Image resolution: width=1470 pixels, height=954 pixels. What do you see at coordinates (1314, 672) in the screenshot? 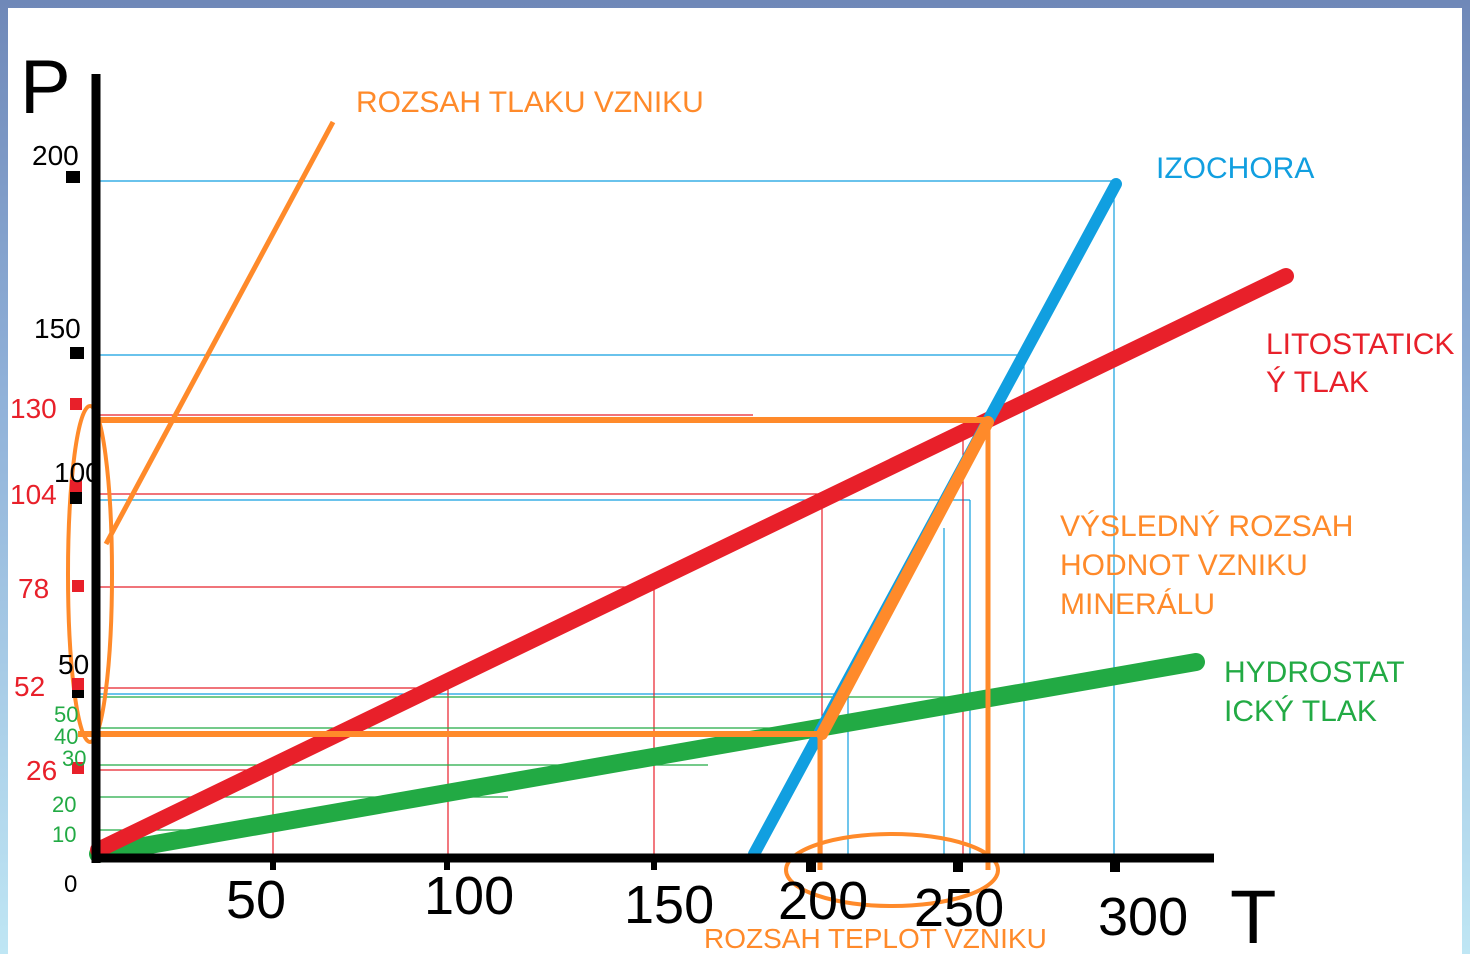
I see `hydrostatic-label-line1: HYDROSTAT` at bounding box center [1314, 672].